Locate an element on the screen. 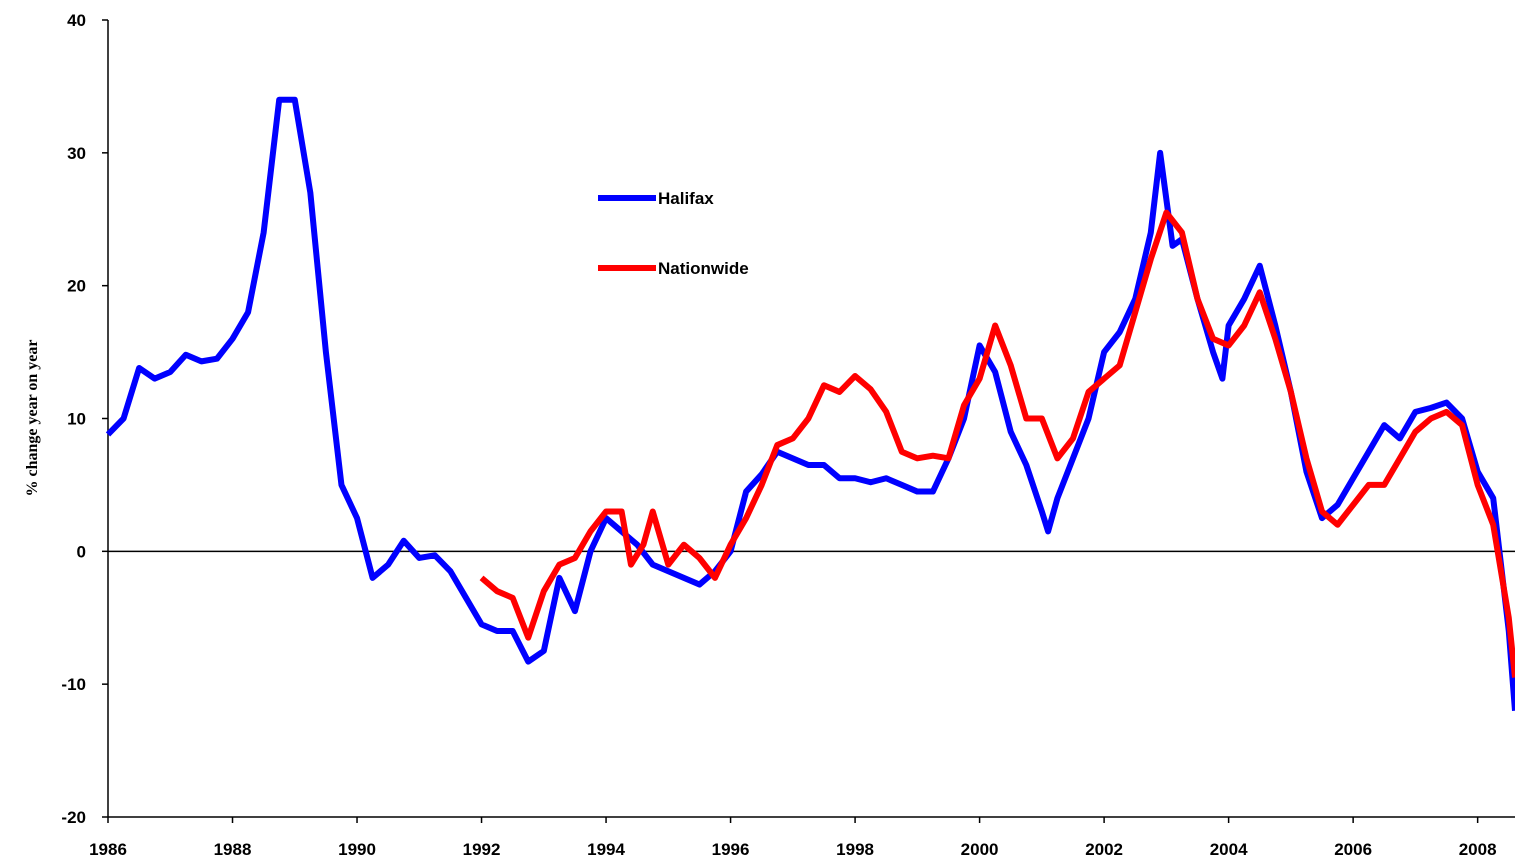 The height and width of the screenshot is (862, 1515). x-tick-label: 1986 is located at coordinates (108, 849).